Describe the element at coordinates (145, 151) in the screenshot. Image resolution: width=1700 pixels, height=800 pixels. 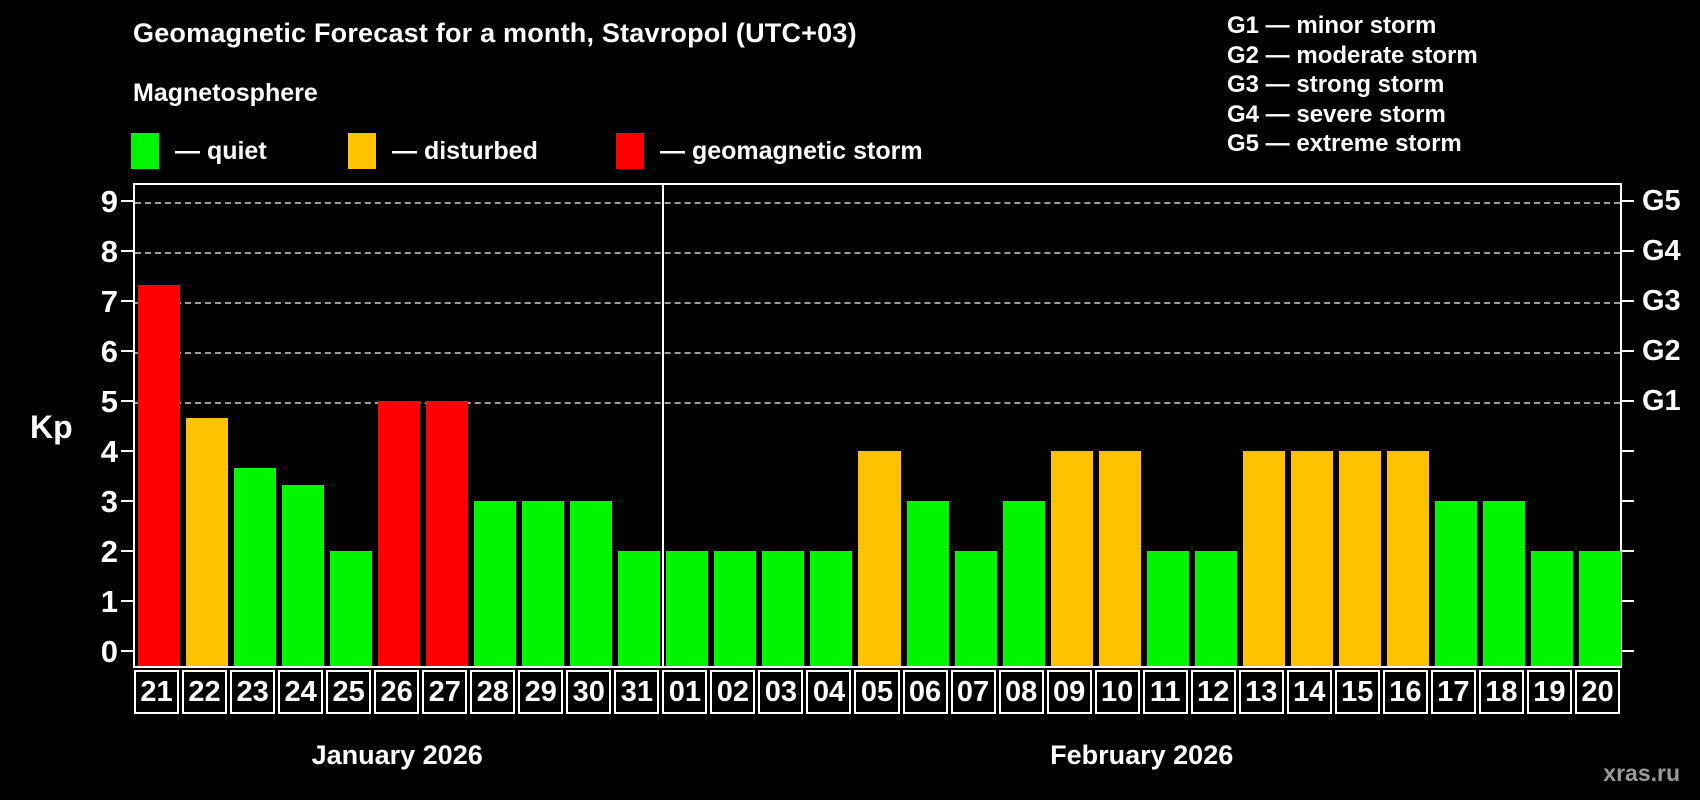
I see `quiet-color-swatch` at that location.